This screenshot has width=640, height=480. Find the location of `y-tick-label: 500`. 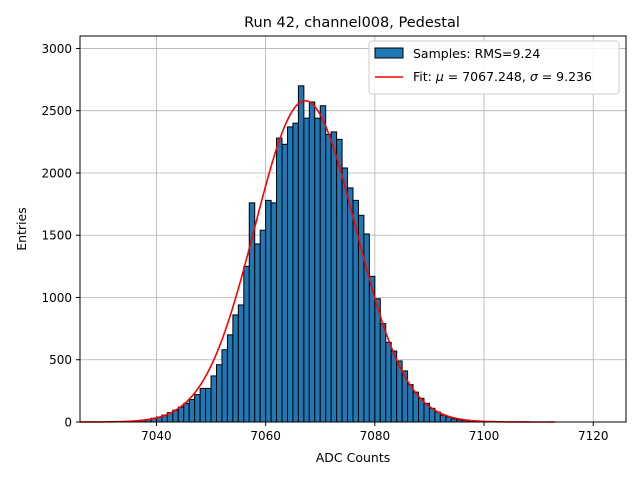

y-tick-label: 500 is located at coordinates (60, 360).